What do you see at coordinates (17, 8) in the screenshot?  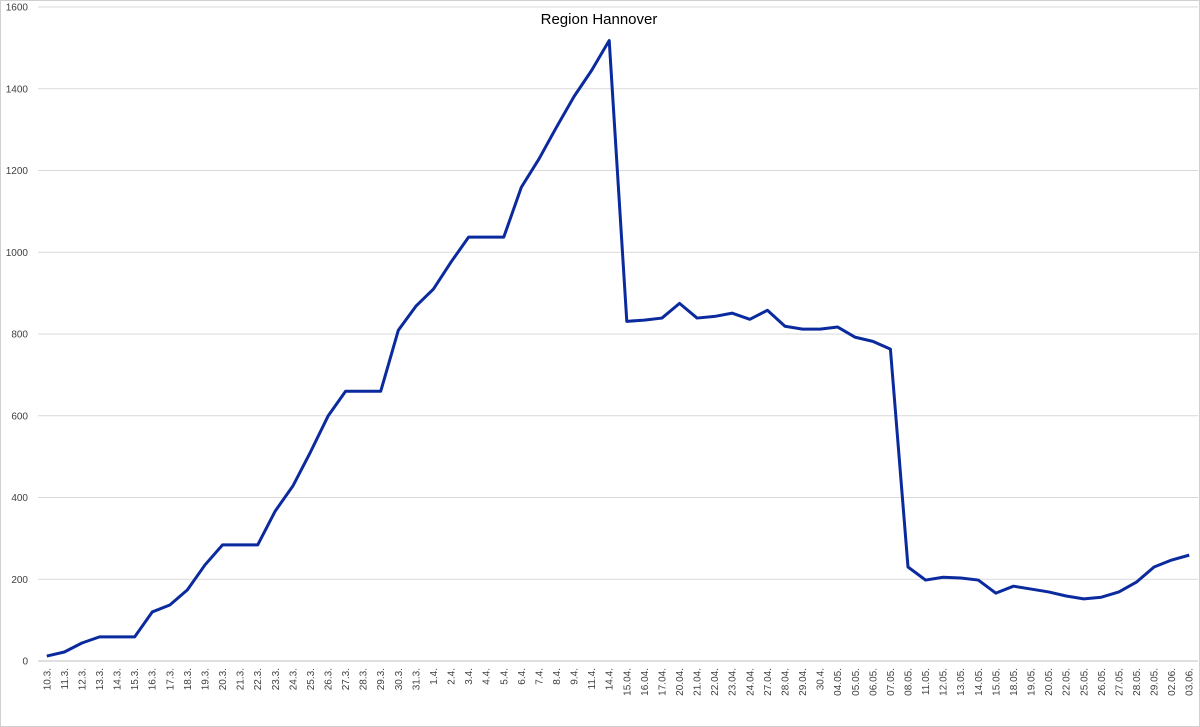 I see `y-tick-label: 1600` at bounding box center [17, 8].